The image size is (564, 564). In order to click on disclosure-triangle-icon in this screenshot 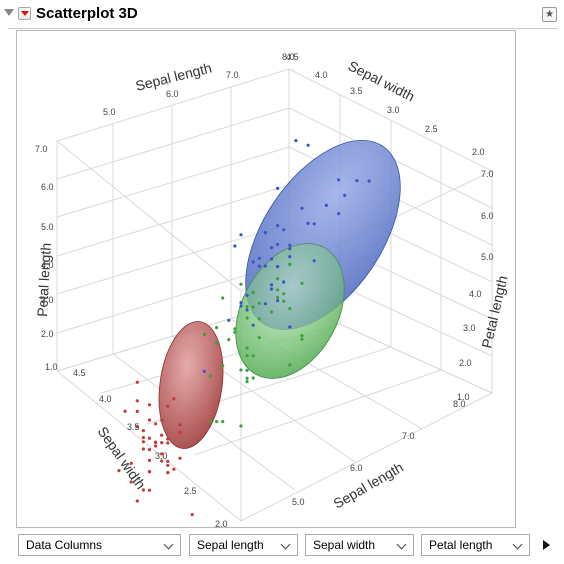, I will do `click(9, 12)`.